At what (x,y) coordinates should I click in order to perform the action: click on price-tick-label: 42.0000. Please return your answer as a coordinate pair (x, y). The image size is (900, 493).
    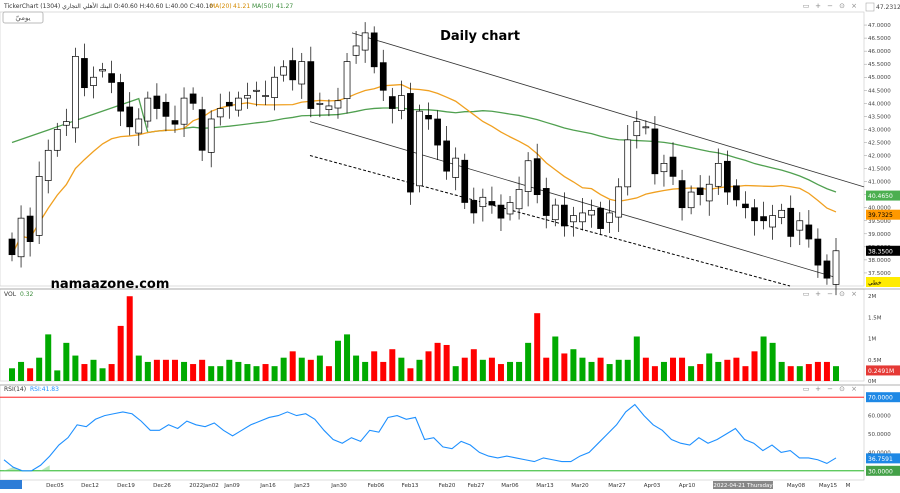
    Looking at the image, I should click on (879, 157).